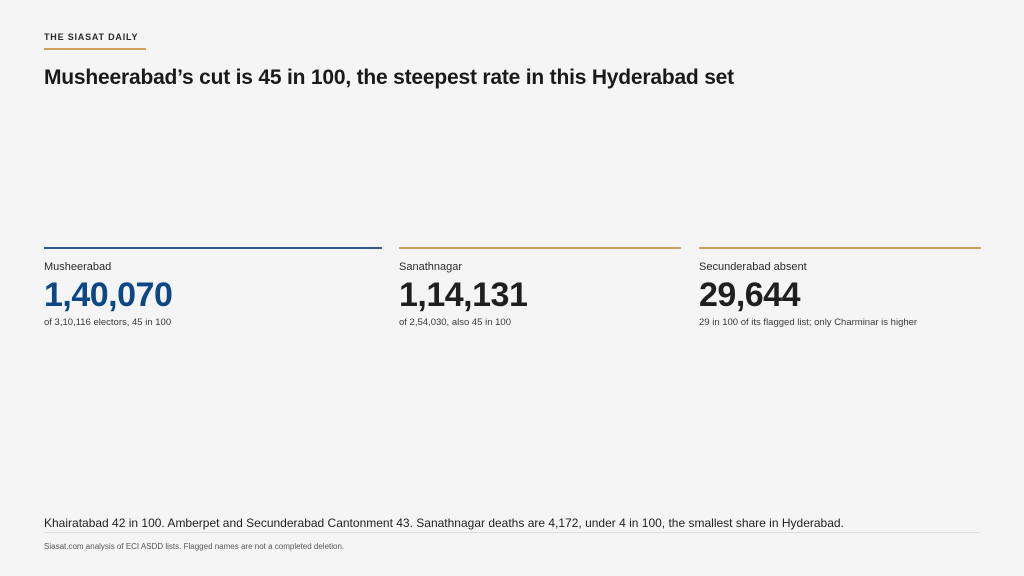 The image size is (1024, 576). I want to click on brand-kicker: THE SIASAT DAILY, so click(91, 37).